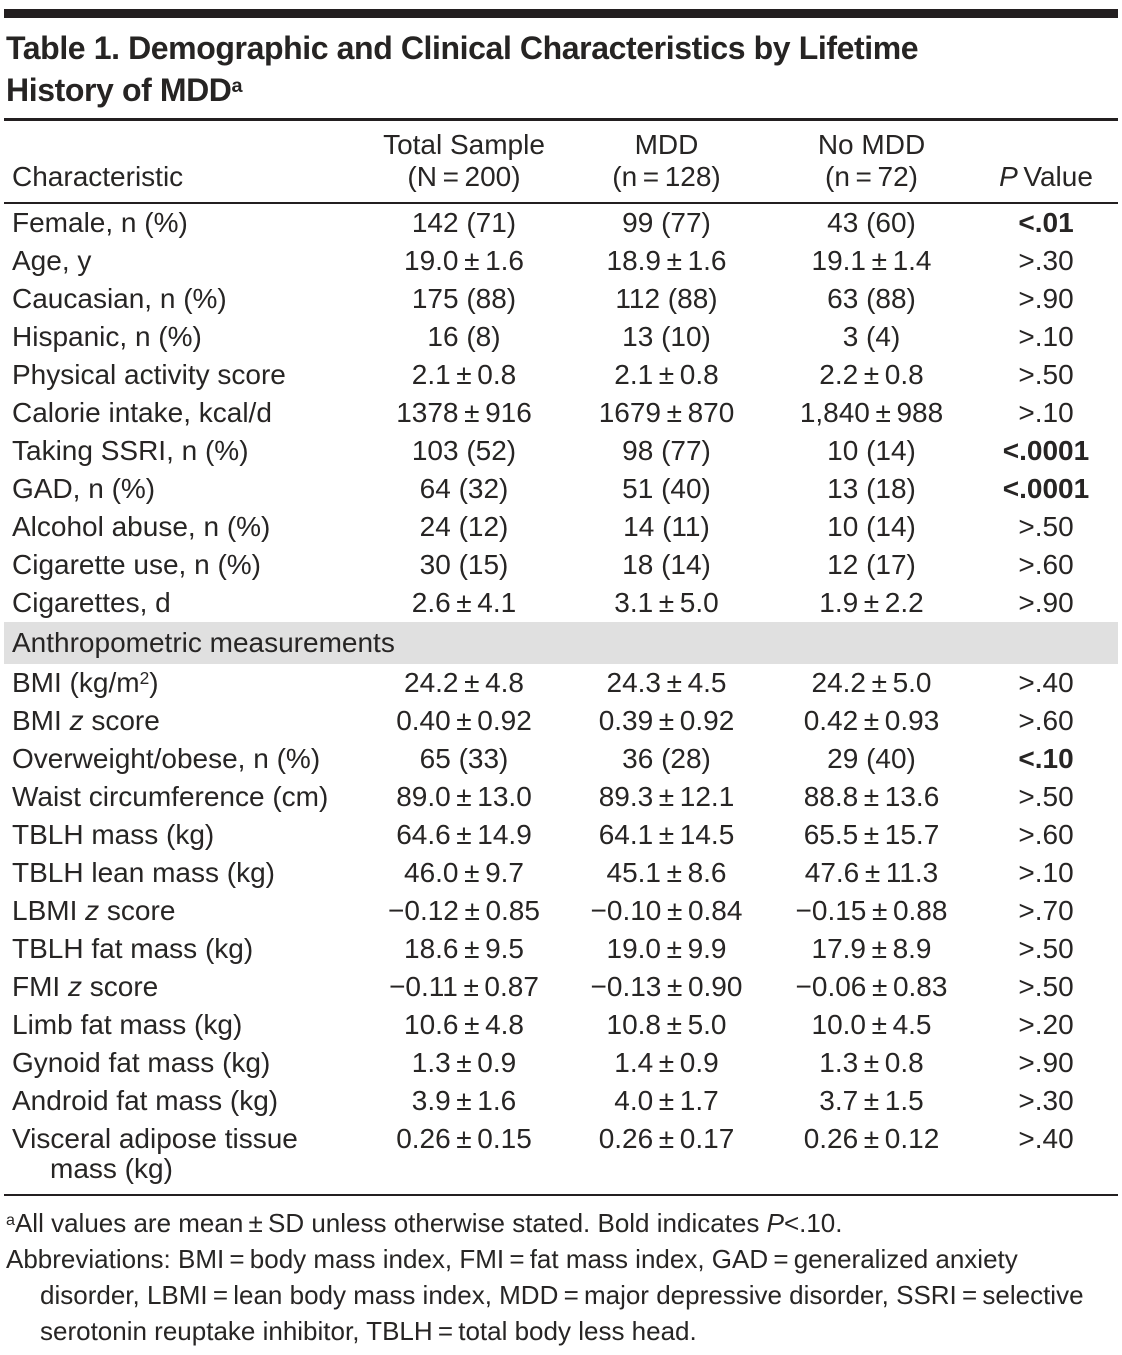 Image resolution: width=1122 pixels, height=1355 pixels. I want to click on row-value: 47.6 ± 11.3, so click(871, 872).